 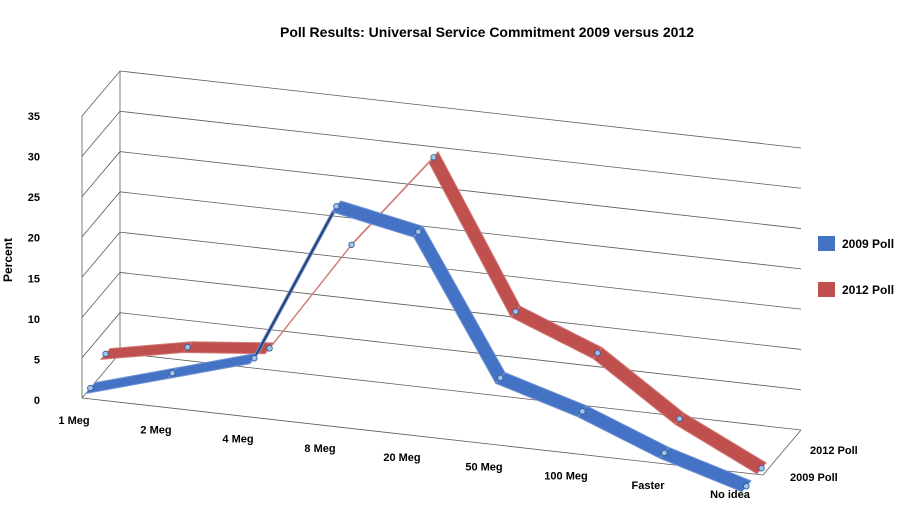 What do you see at coordinates (868, 290) in the screenshot?
I see `legend-label: 2012 Poll` at bounding box center [868, 290].